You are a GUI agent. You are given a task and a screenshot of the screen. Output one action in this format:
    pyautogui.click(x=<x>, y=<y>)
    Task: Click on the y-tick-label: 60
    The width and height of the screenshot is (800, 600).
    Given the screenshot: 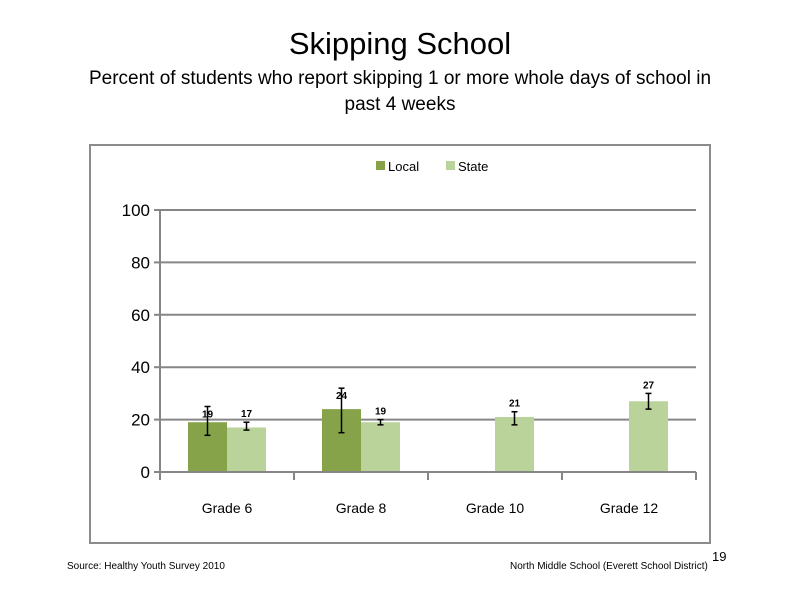 What is the action you would take?
    pyautogui.click(x=140, y=315)
    